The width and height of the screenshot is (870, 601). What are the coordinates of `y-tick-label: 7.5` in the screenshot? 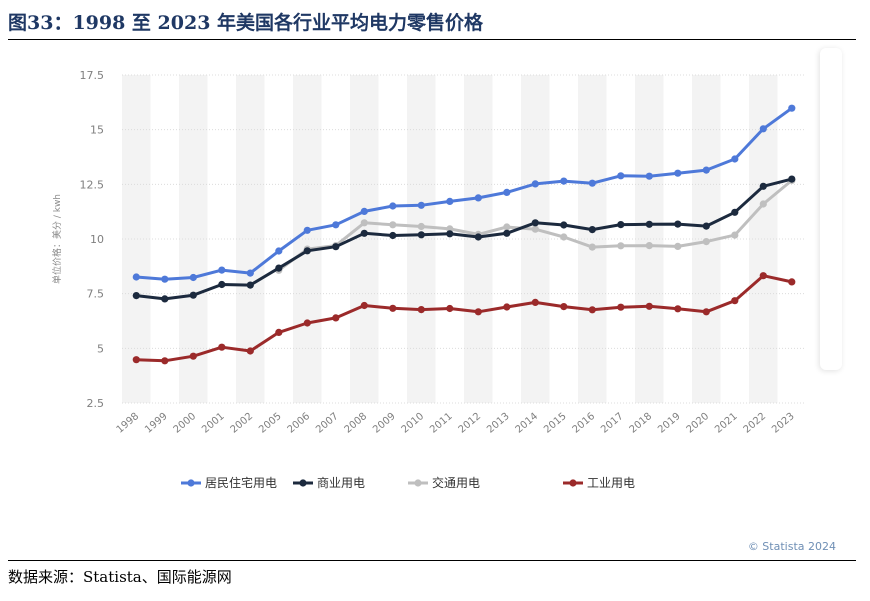 It's located at (96, 294).